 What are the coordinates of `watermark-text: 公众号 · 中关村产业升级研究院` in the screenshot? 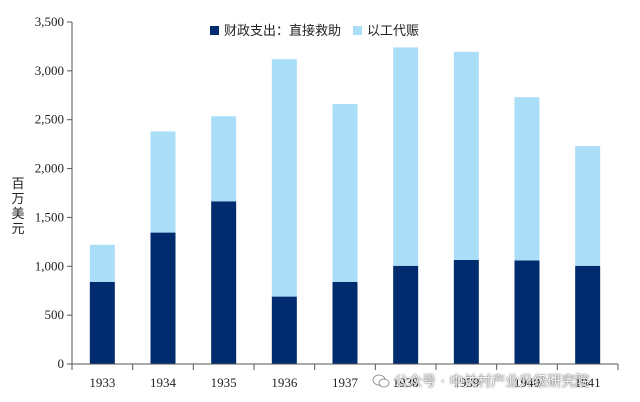 It's located at (492, 382).